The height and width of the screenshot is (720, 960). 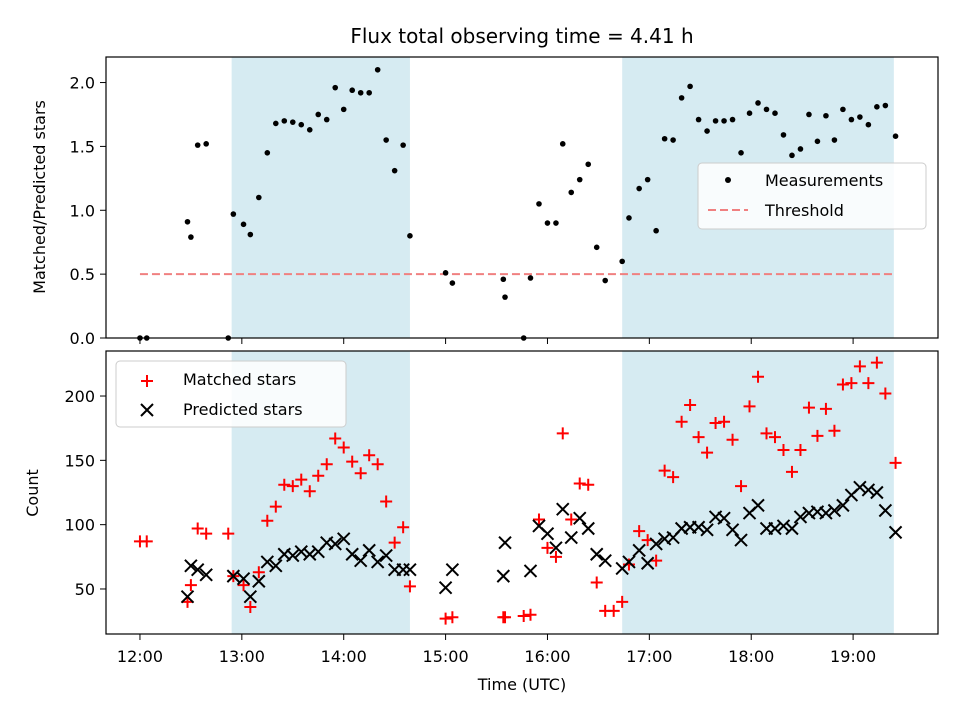 What do you see at coordinates (496, 650) in the screenshot?
I see `bottom-x-axis: 12:00 13:00 14:00 15:00 16:00 17:00 18:00 19:00` at bounding box center [496, 650].